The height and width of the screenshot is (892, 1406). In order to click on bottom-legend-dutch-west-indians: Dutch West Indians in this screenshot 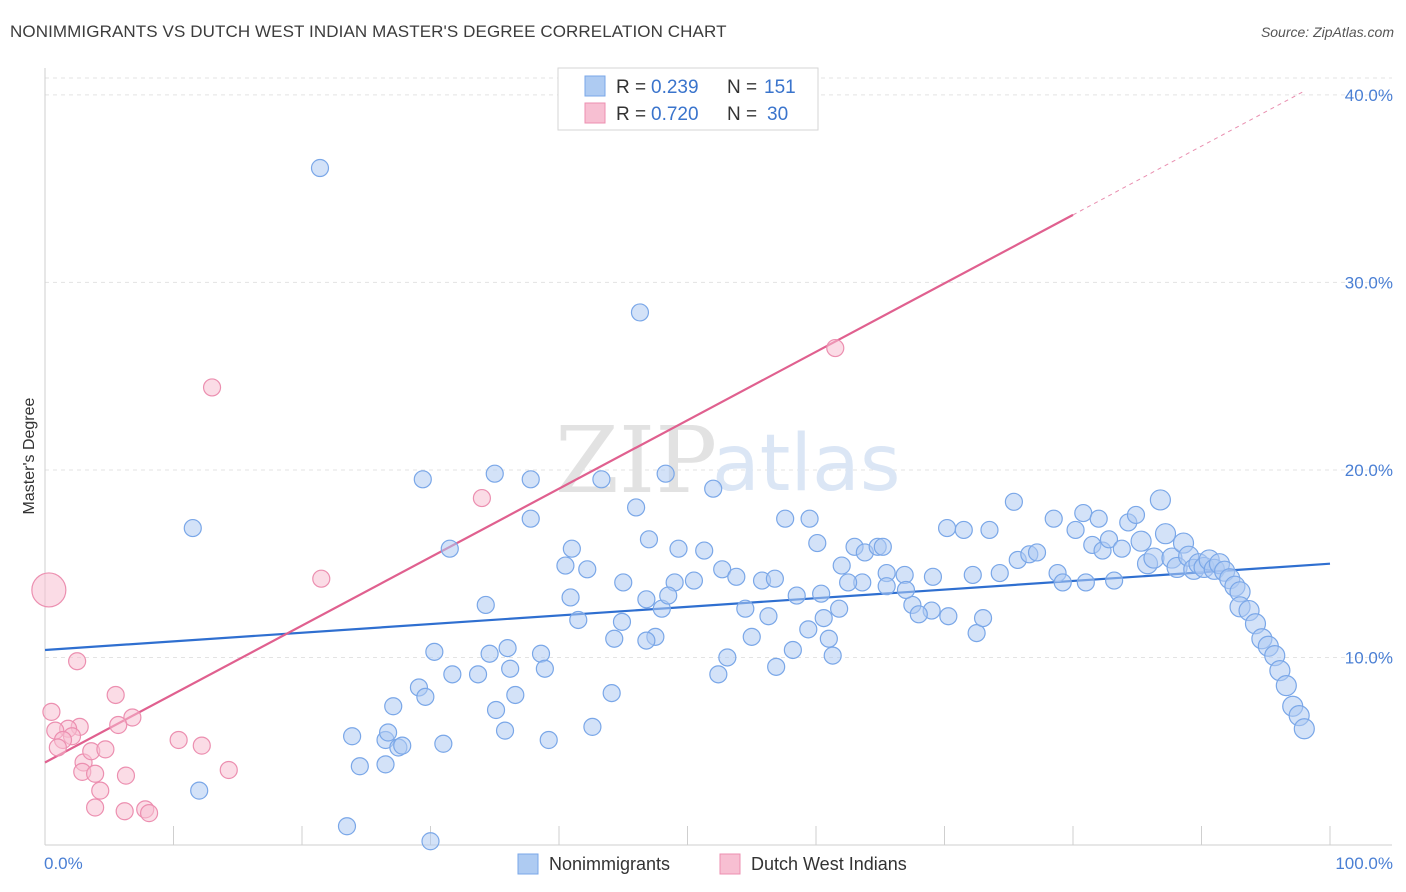, I will do `click(829, 864)`.